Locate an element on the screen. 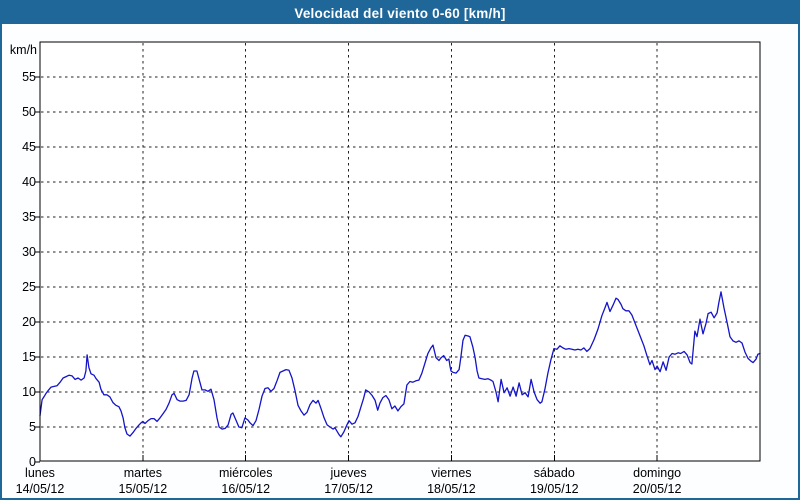 This screenshot has height=500, width=800. chart-title: Velocidad del viento 0-60 [km/h] is located at coordinates (400, 13).